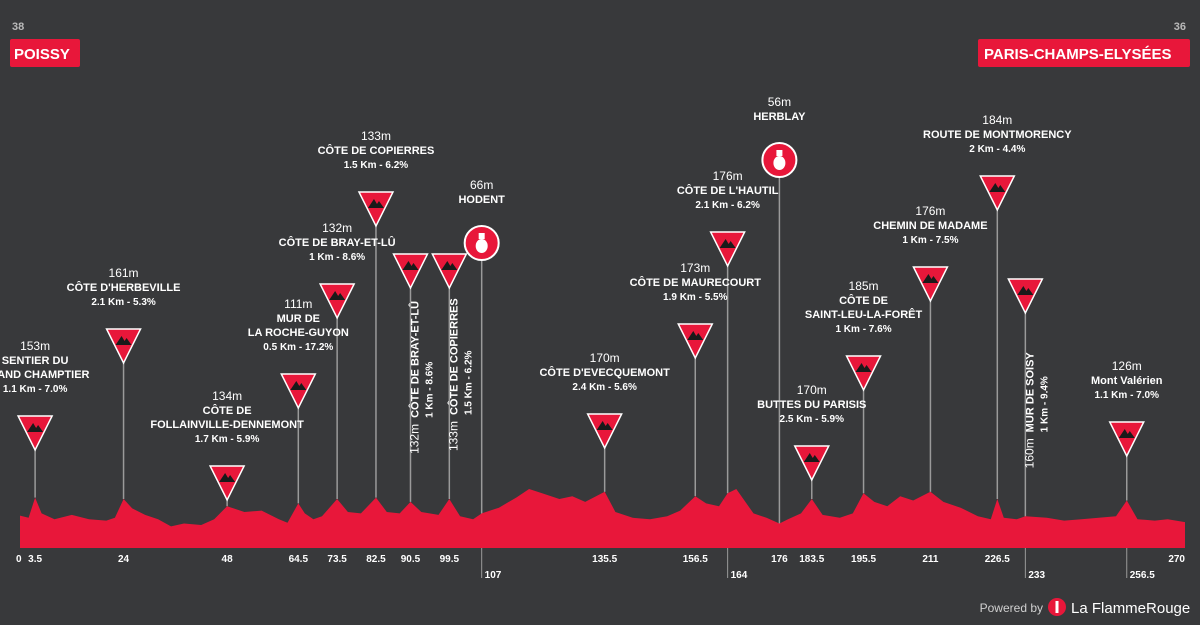 The width and height of the screenshot is (1200, 625). What do you see at coordinates (930, 226) in the screenshot?
I see `climb-name: CHEMIN DE MADAME` at bounding box center [930, 226].